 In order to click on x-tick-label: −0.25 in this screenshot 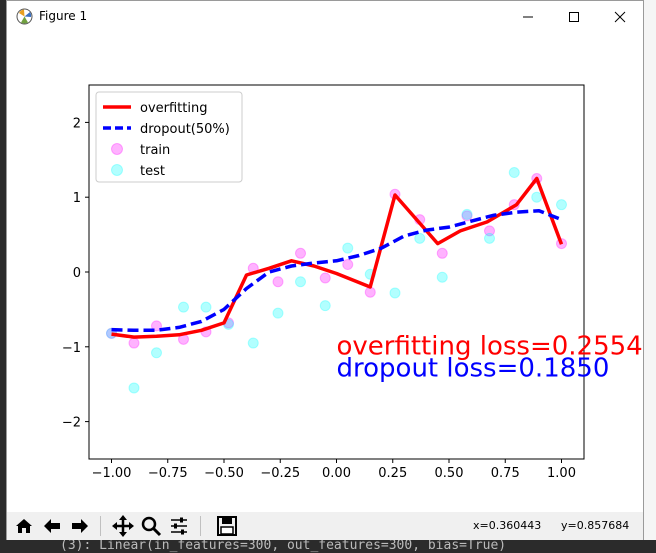, I will do `click(280, 473)`.